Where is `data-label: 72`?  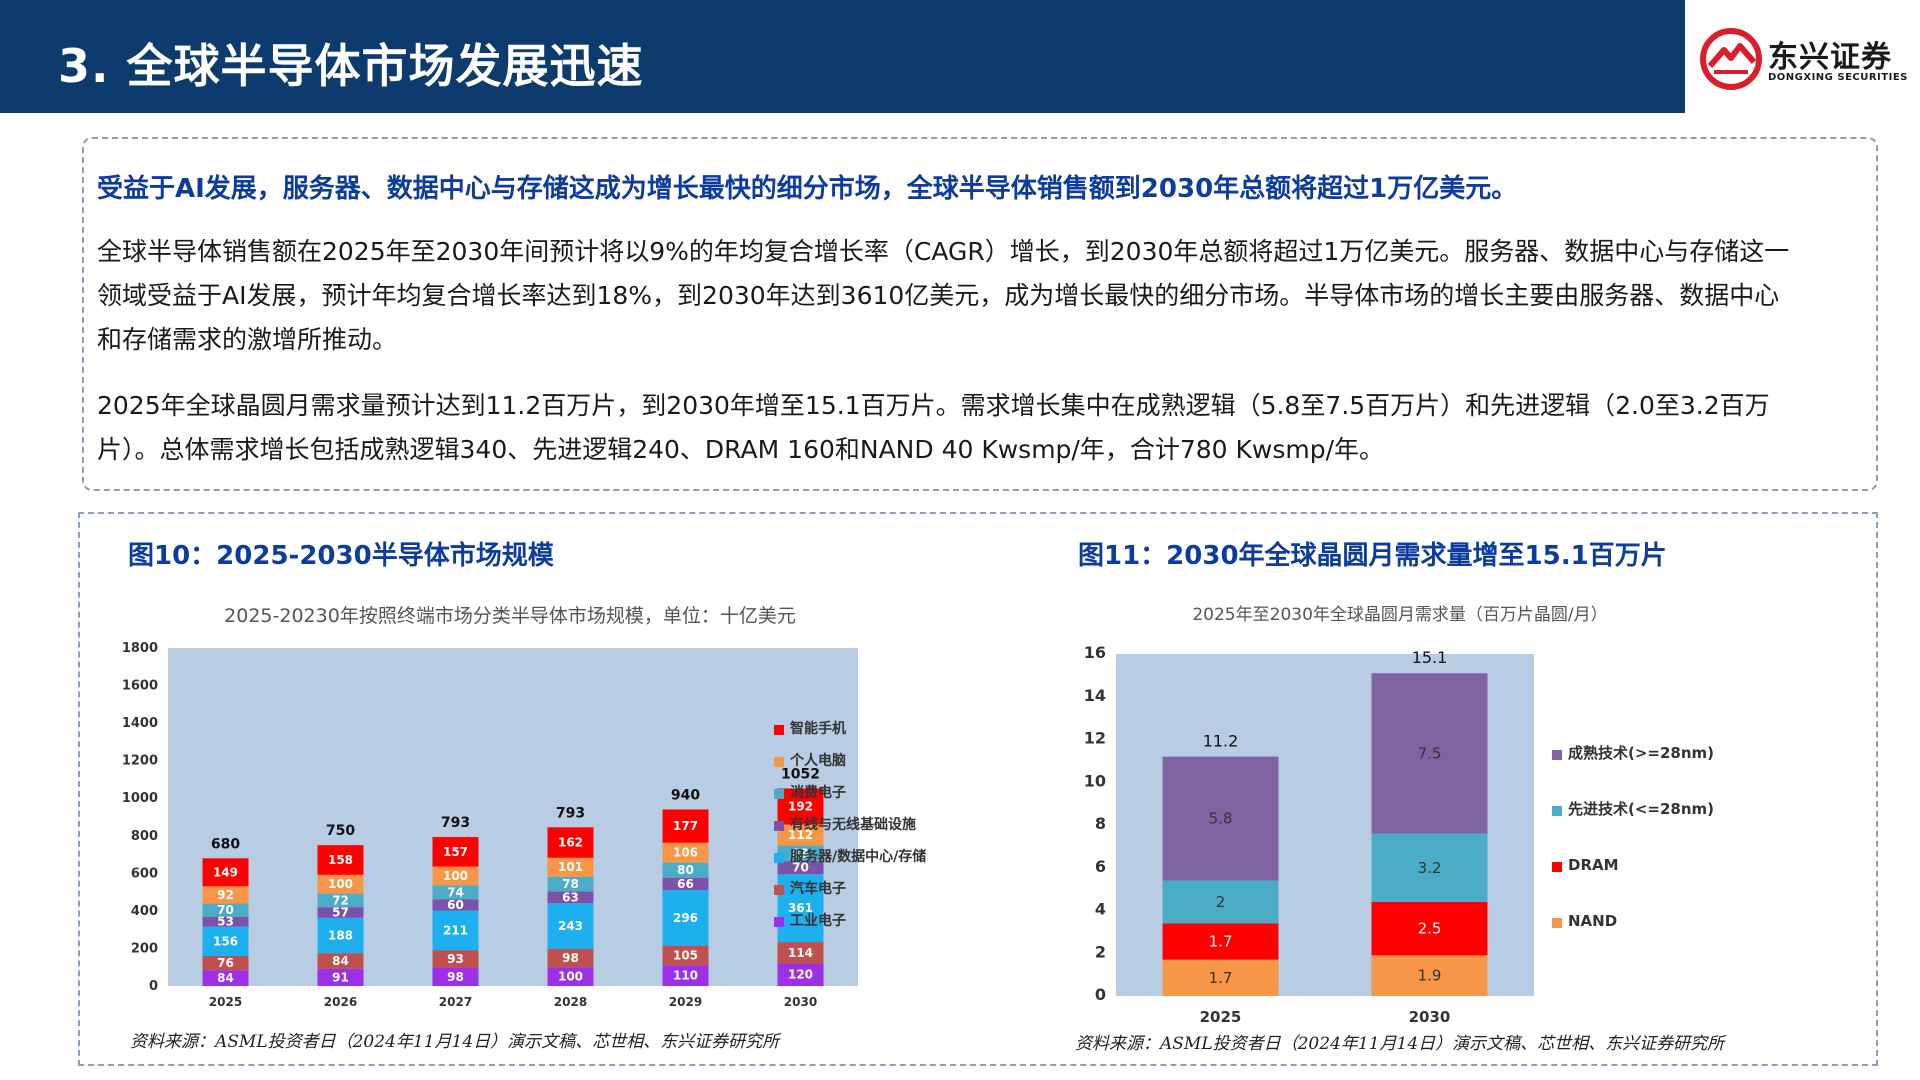
data-label: 72 is located at coordinates (340, 900).